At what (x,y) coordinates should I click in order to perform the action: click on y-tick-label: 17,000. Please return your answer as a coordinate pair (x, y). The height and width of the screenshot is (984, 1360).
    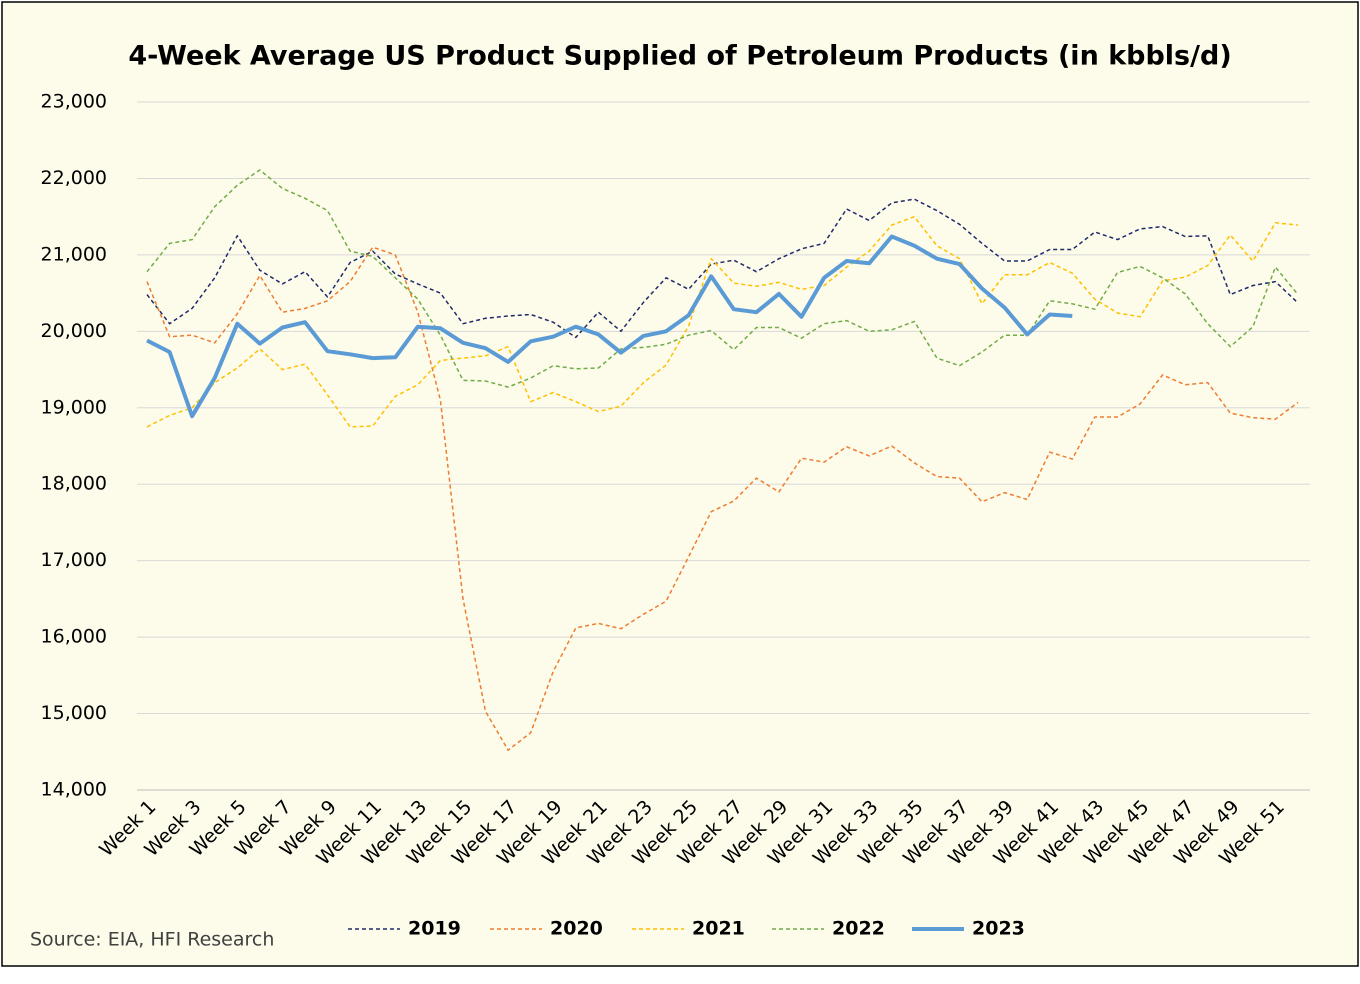
    Looking at the image, I should click on (74, 560).